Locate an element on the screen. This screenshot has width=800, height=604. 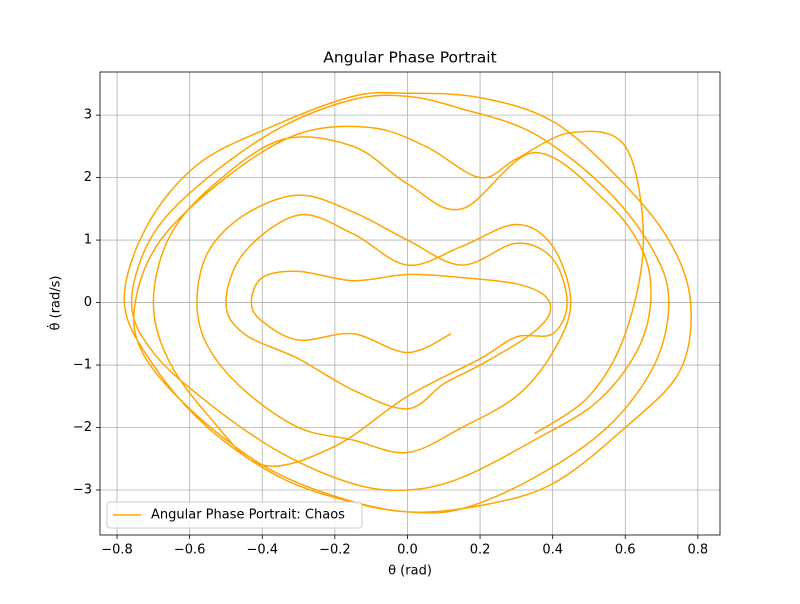
y-tick-label: 3 is located at coordinates (88, 115).